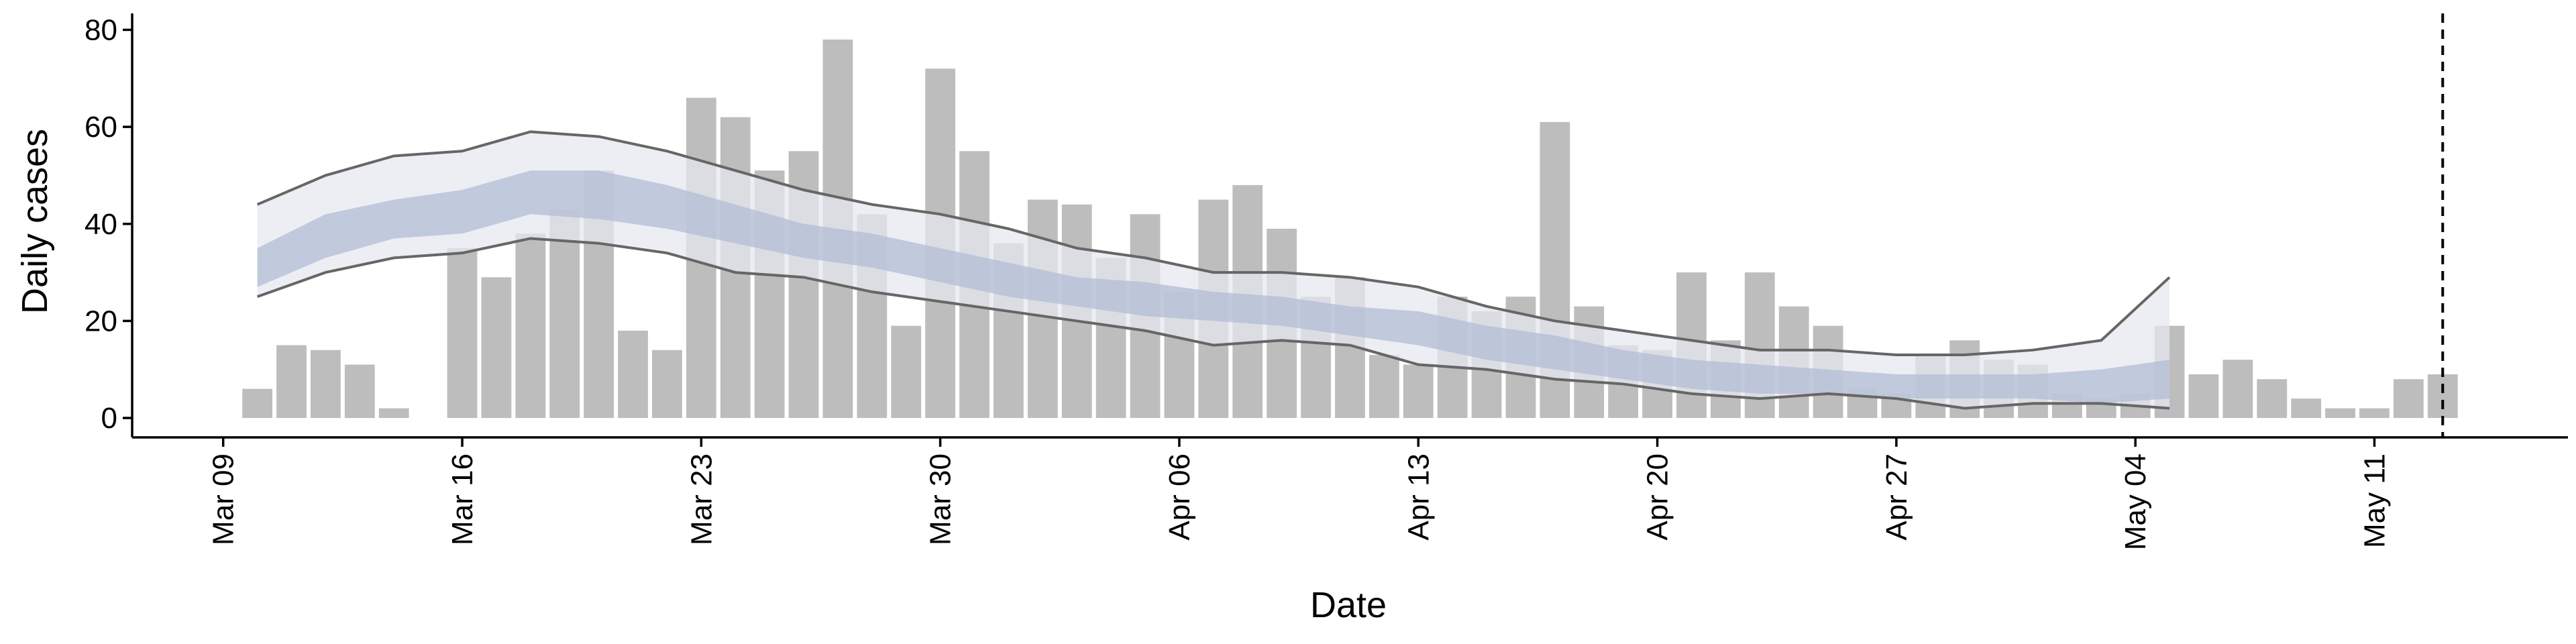 The image size is (2576, 644). I want to click on x-tick-label: May 04, so click(2135, 501).